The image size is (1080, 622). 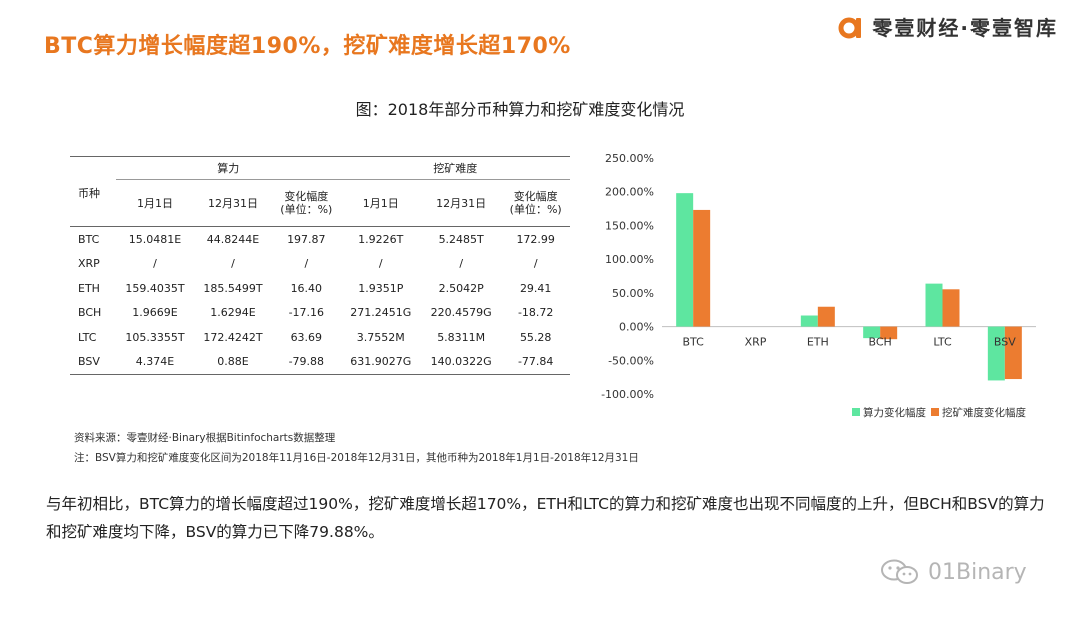 What do you see at coordinates (306, 264) in the screenshot?
I see `hashrate-change-cell: /` at bounding box center [306, 264].